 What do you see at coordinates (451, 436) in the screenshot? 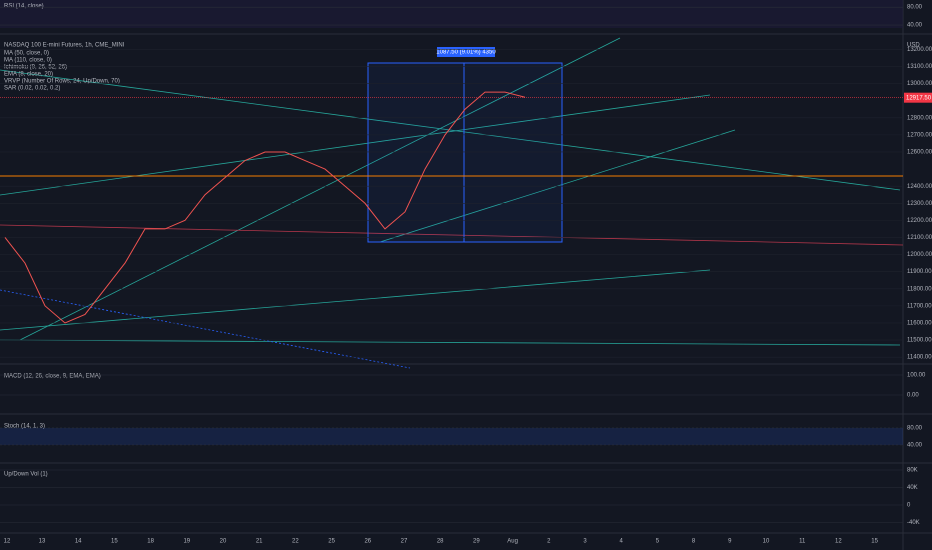
I see `stoch-band` at bounding box center [451, 436].